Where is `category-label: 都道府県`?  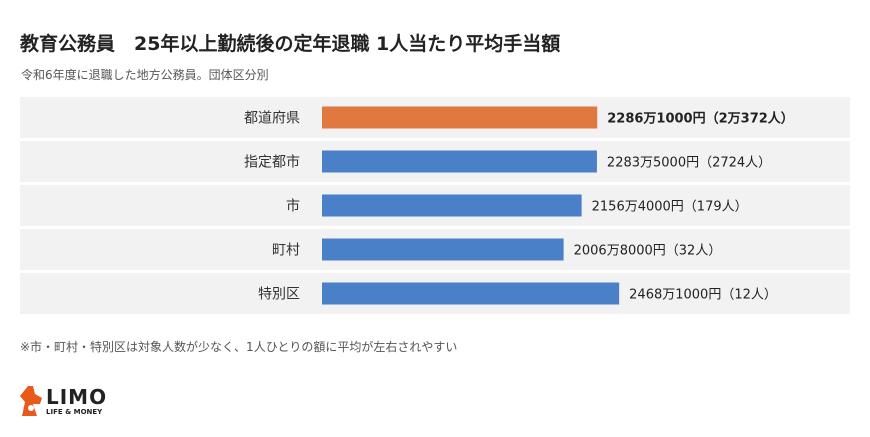 category-label: 都道府県 is located at coordinates (272, 119).